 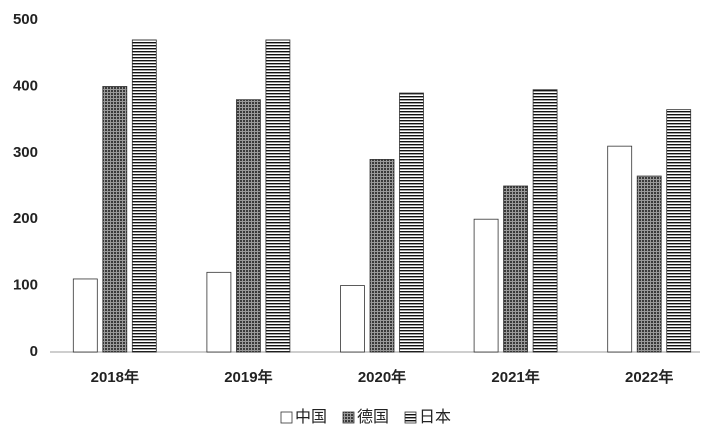 I want to click on y-tick-label: 100, so click(x=25, y=285).